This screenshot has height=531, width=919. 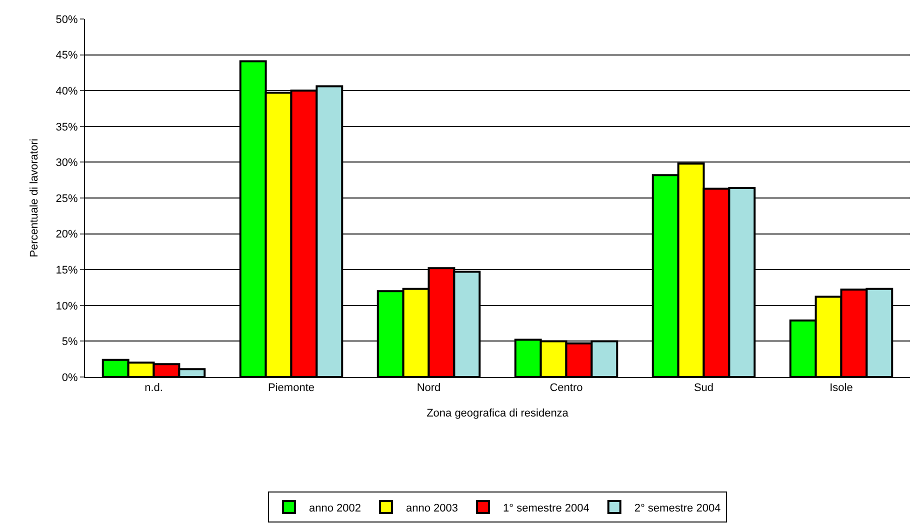 I want to click on y-tick-label: 35%, so click(x=67, y=127).